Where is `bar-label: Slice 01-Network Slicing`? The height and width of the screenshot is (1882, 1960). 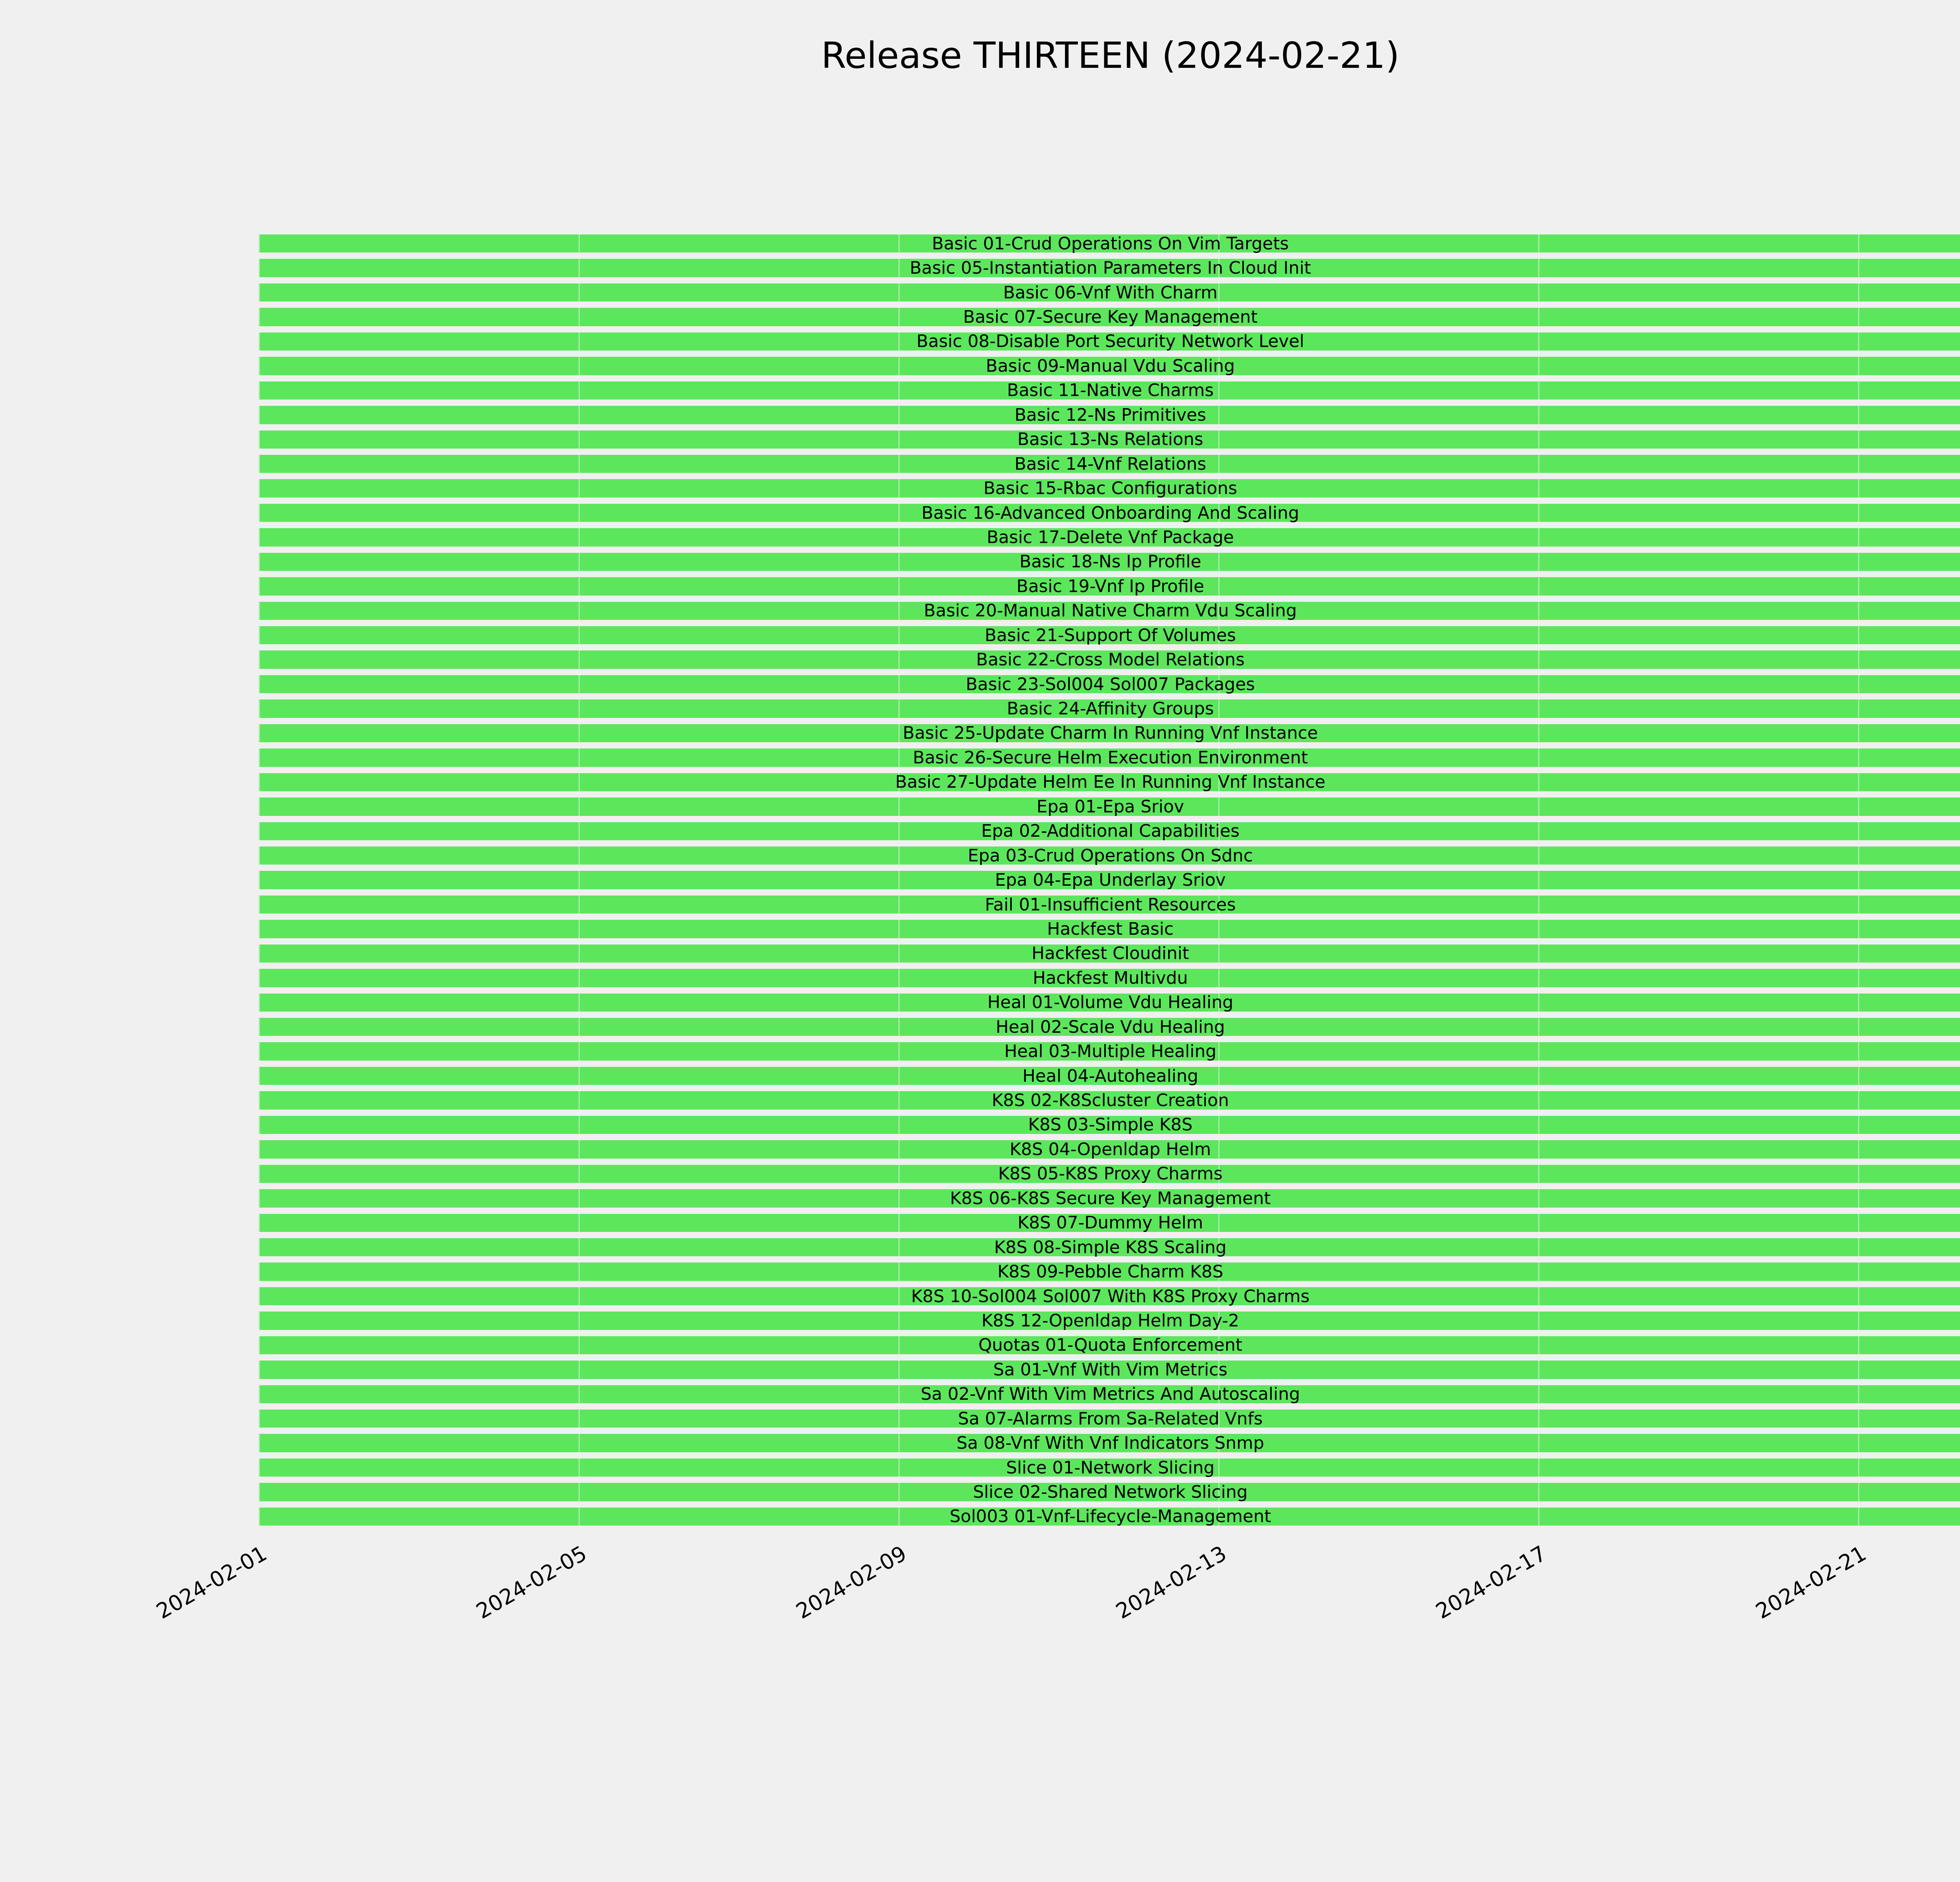 bar-label: Slice 01-Network Slicing is located at coordinates (1110, 1467).